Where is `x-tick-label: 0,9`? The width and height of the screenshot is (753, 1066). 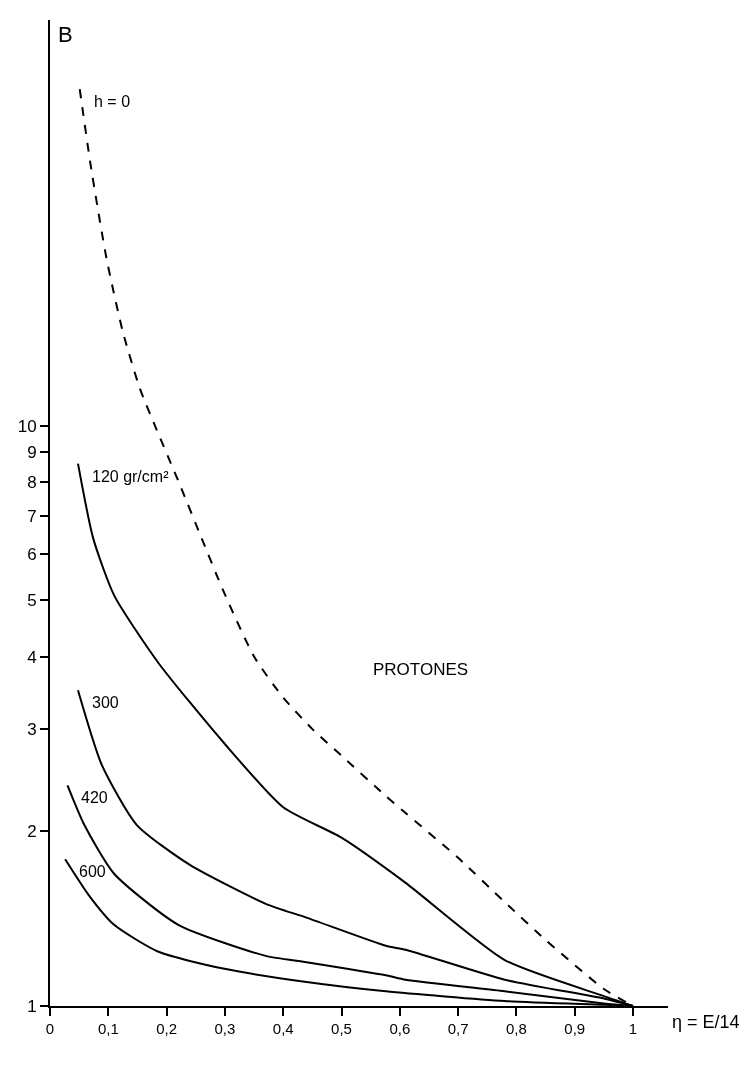
x-tick-label: 0,9 is located at coordinates (575, 1028).